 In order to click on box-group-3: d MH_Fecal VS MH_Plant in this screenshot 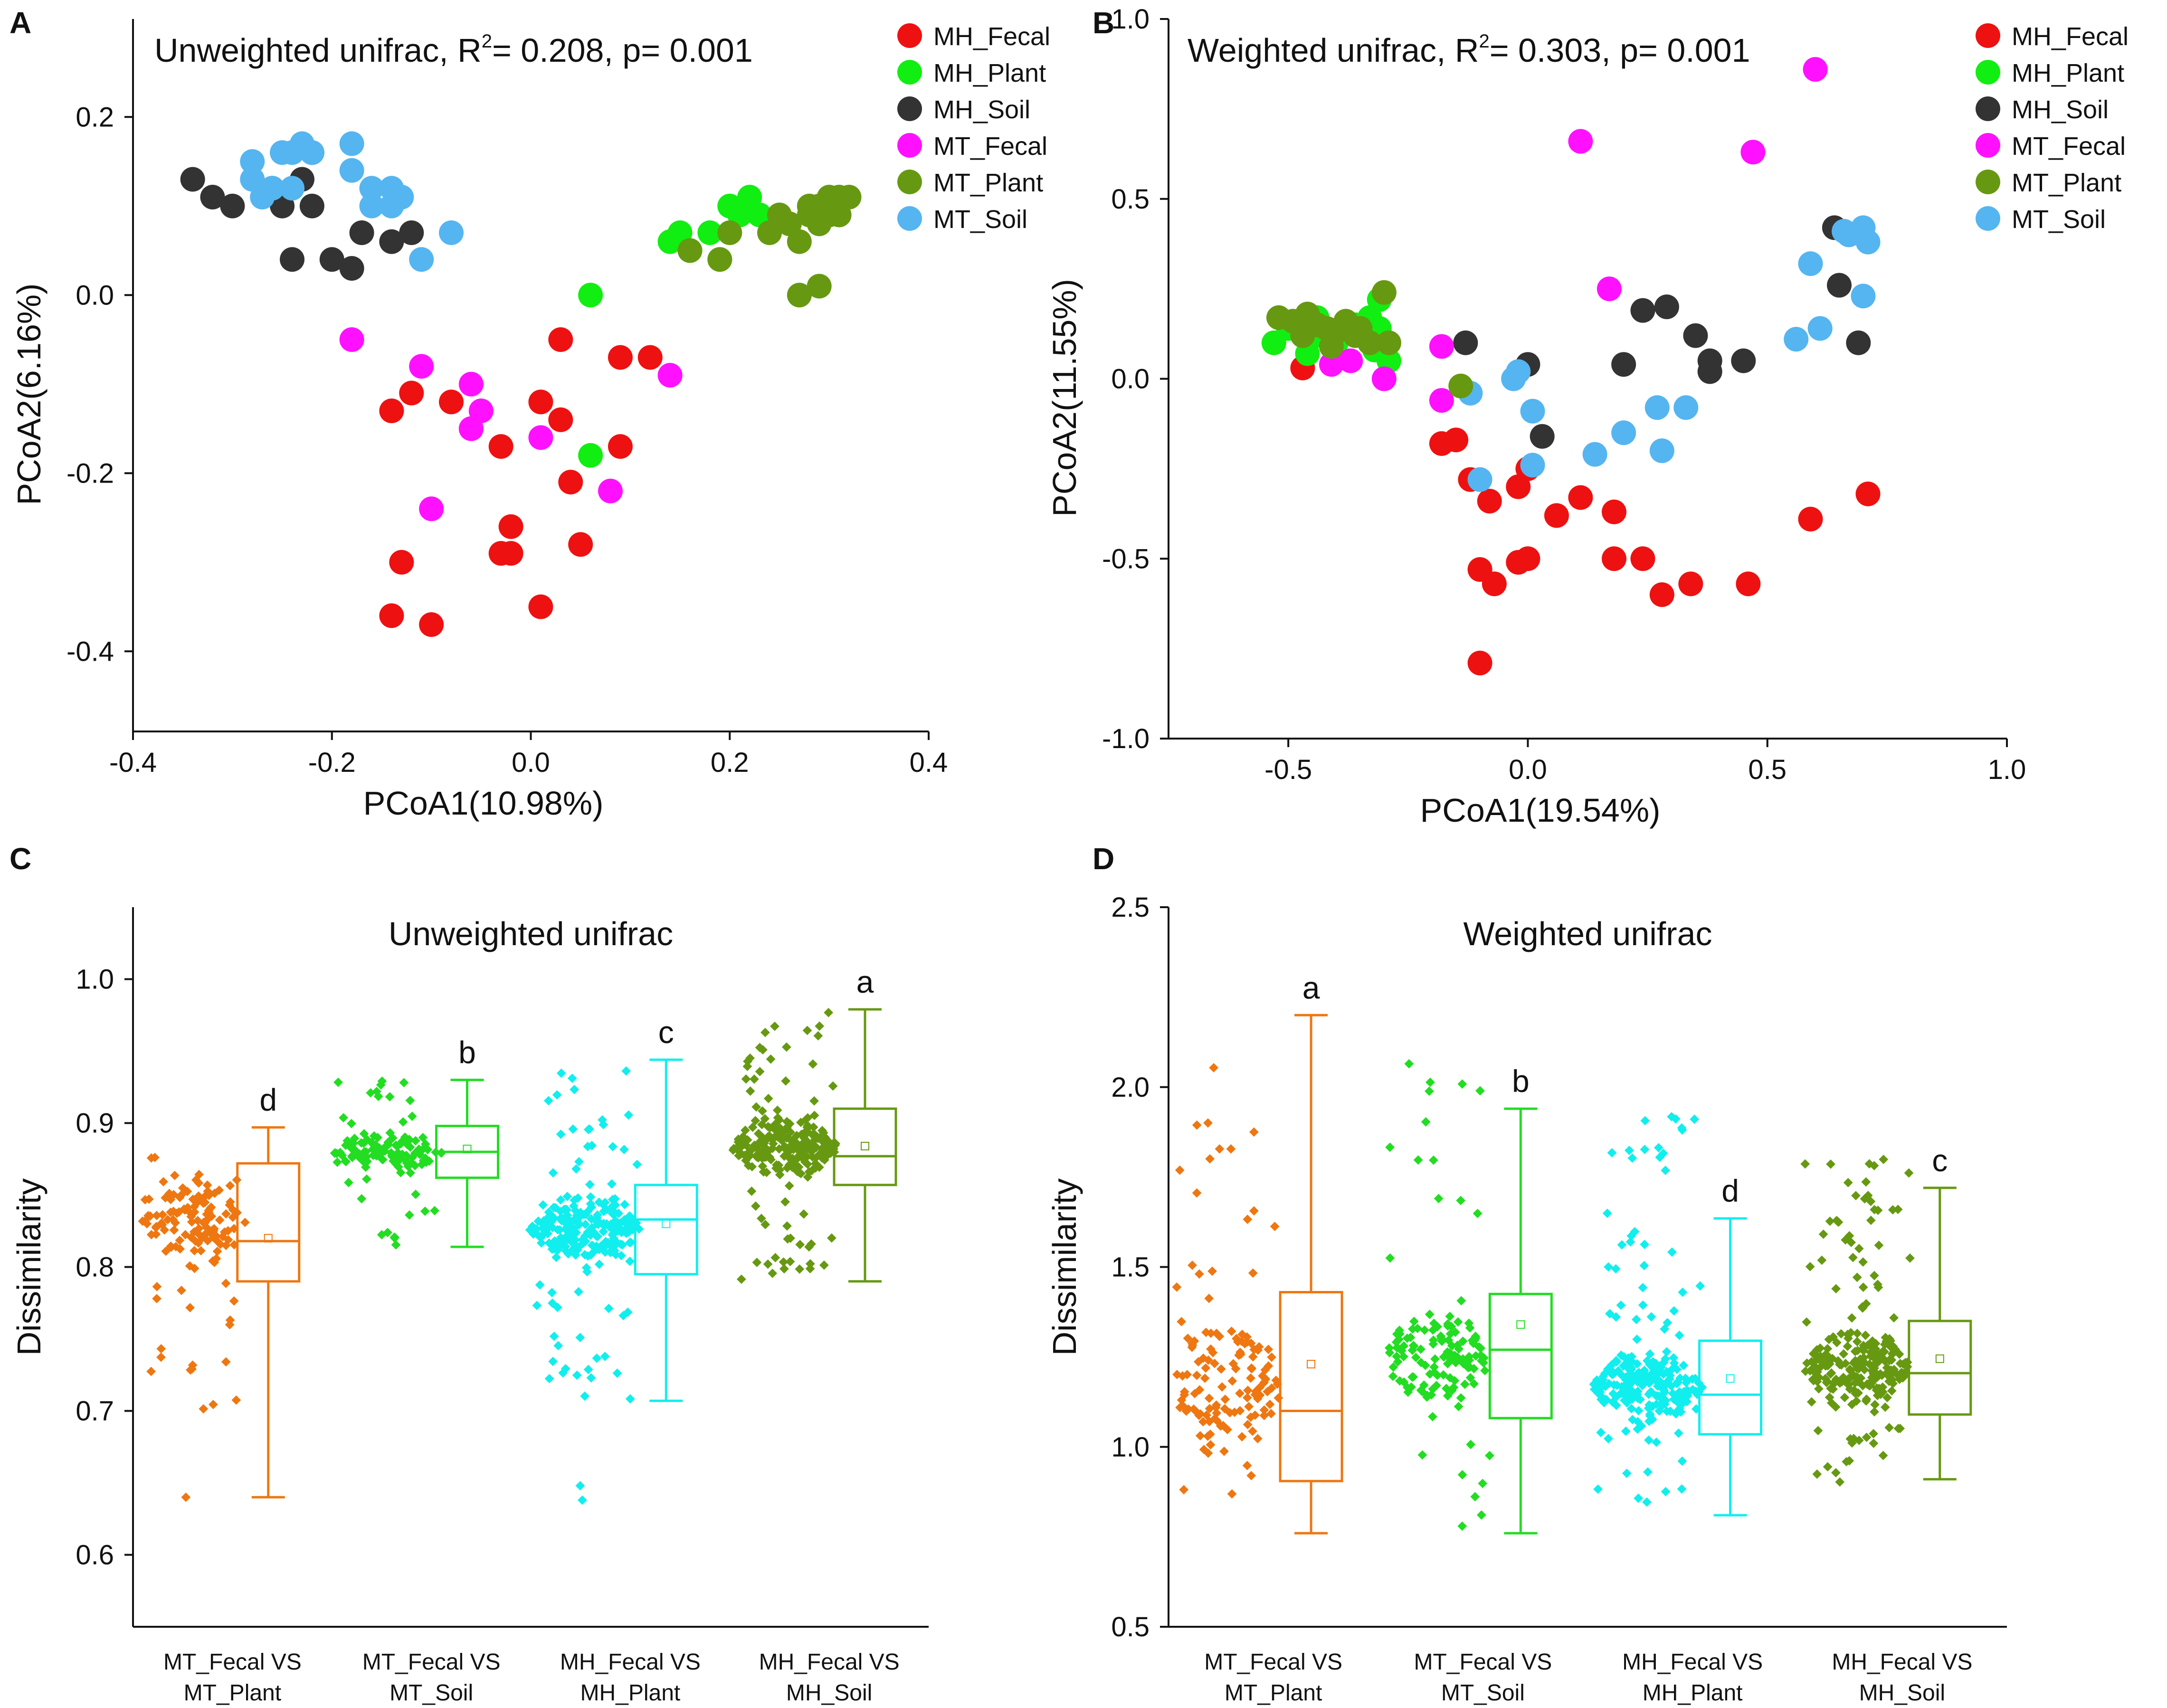, I will do `click(1676, 1409)`.